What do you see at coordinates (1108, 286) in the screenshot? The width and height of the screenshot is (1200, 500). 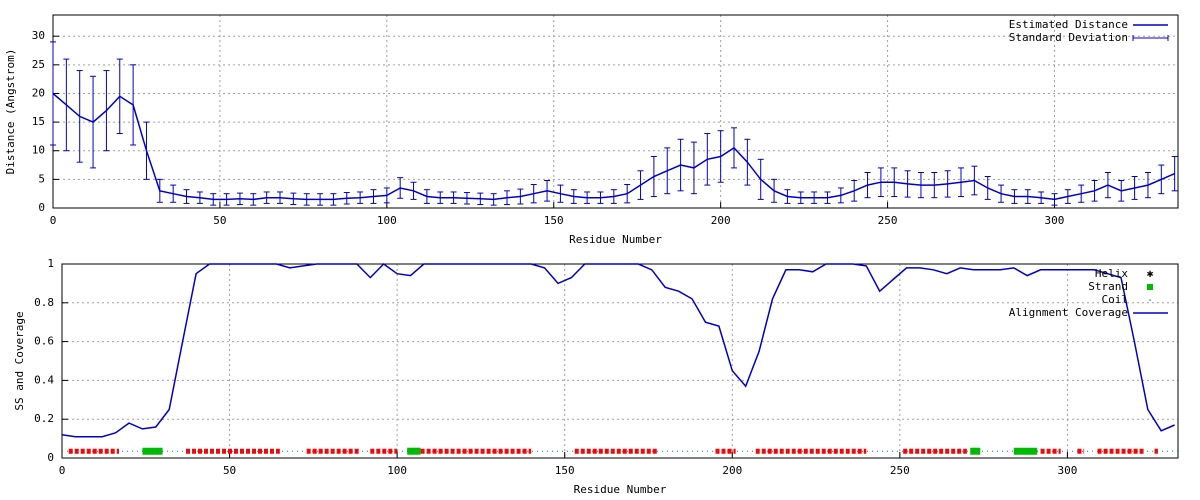 I see `legend-label: Strand` at bounding box center [1108, 286].